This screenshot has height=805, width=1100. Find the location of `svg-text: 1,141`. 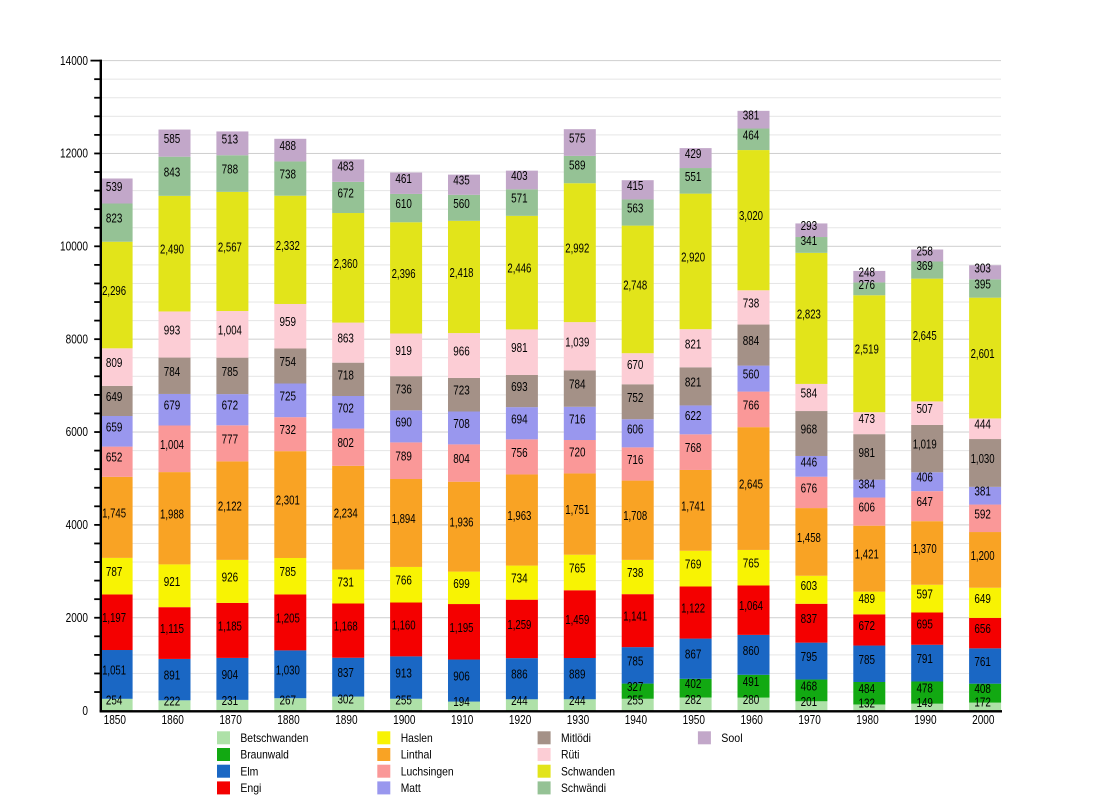

svg-text: 1,141 is located at coordinates (635, 616).